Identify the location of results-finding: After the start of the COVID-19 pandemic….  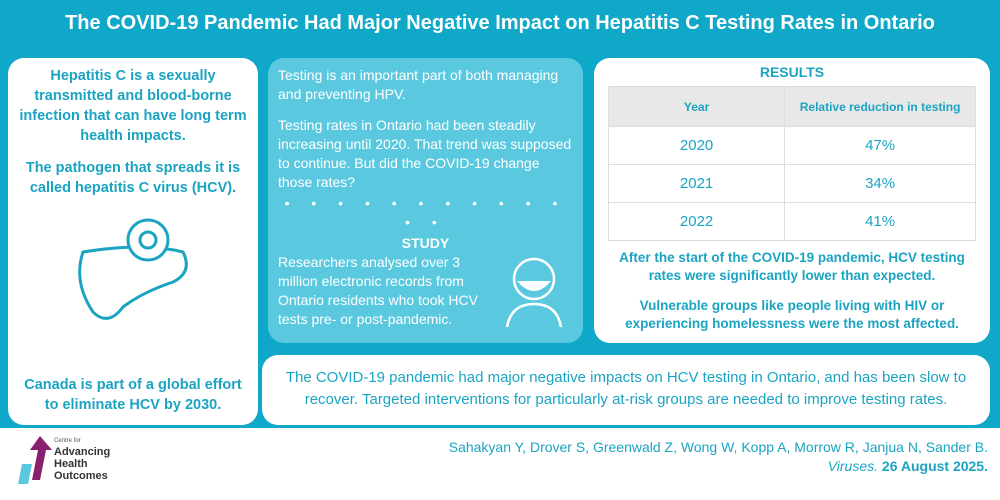
(792, 266).